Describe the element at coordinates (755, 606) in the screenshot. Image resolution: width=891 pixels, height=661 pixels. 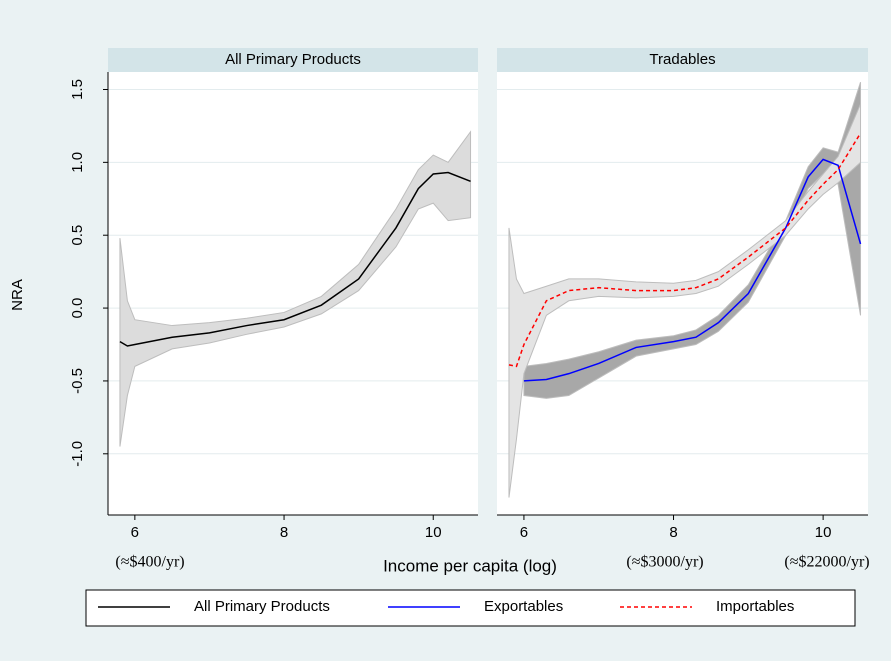
I see `legend-label: Importables` at that location.